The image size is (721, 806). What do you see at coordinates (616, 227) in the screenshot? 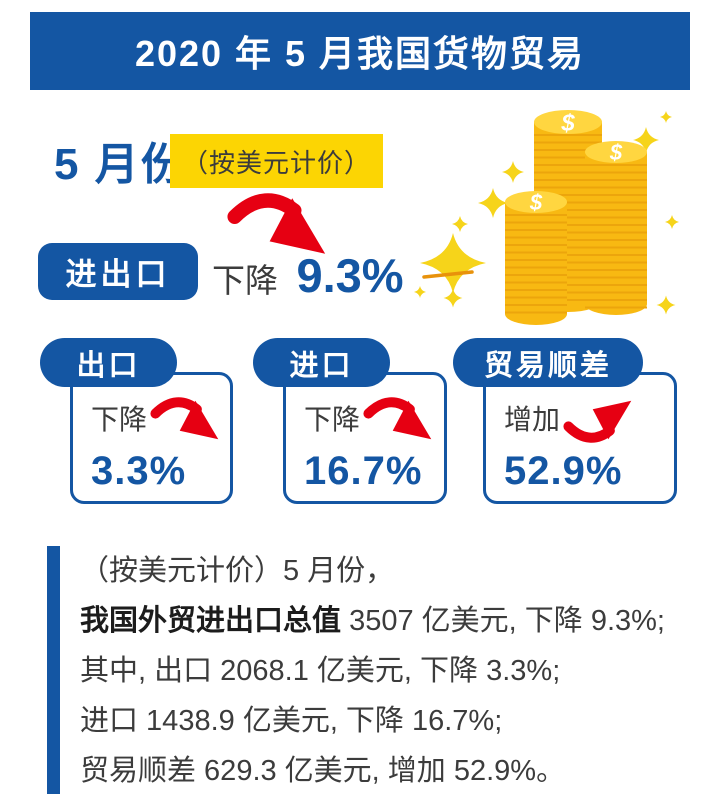
I see `coin-stack-right: $` at bounding box center [616, 227].